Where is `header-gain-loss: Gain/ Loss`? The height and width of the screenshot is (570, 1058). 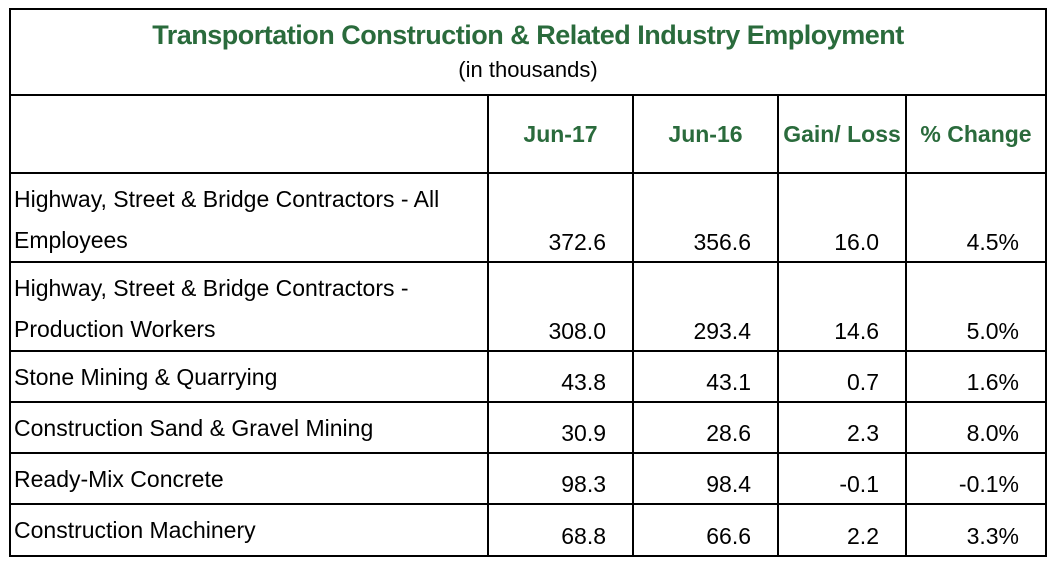 header-gain-loss: Gain/ Loss is located at coordinates (842, 135).